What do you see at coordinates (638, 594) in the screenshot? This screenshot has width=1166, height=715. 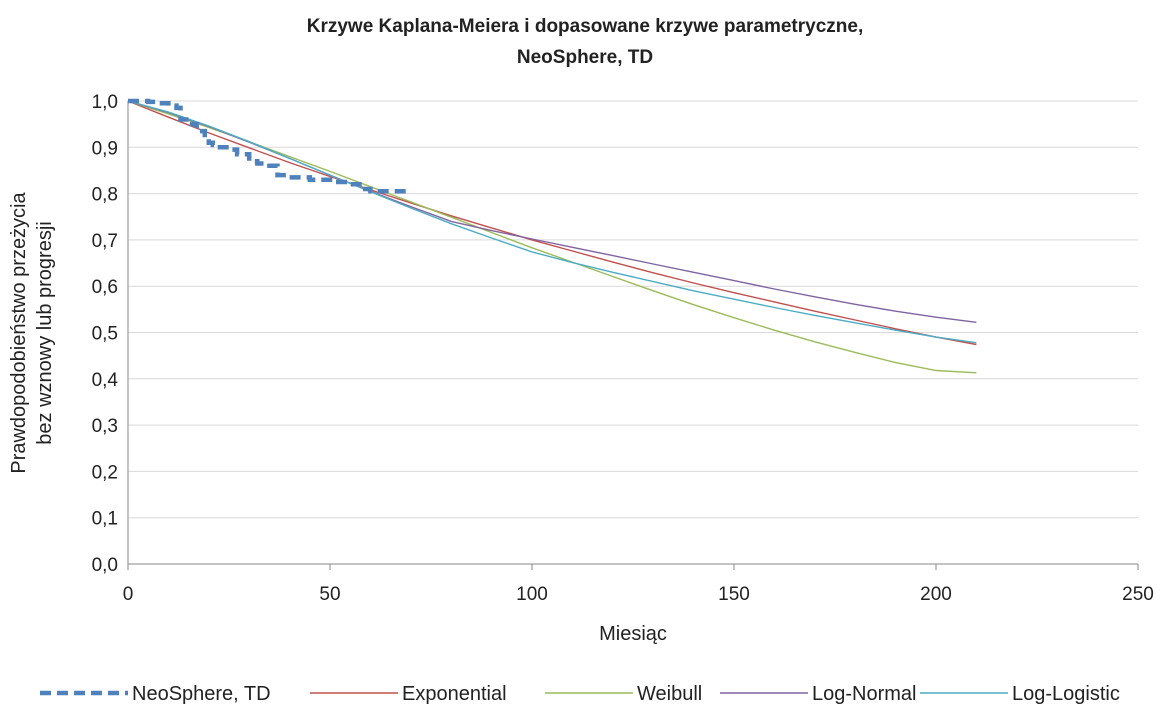 I see `x-tick-labels: 0 50 100 150 200 250` at bounding box center [638, 594].